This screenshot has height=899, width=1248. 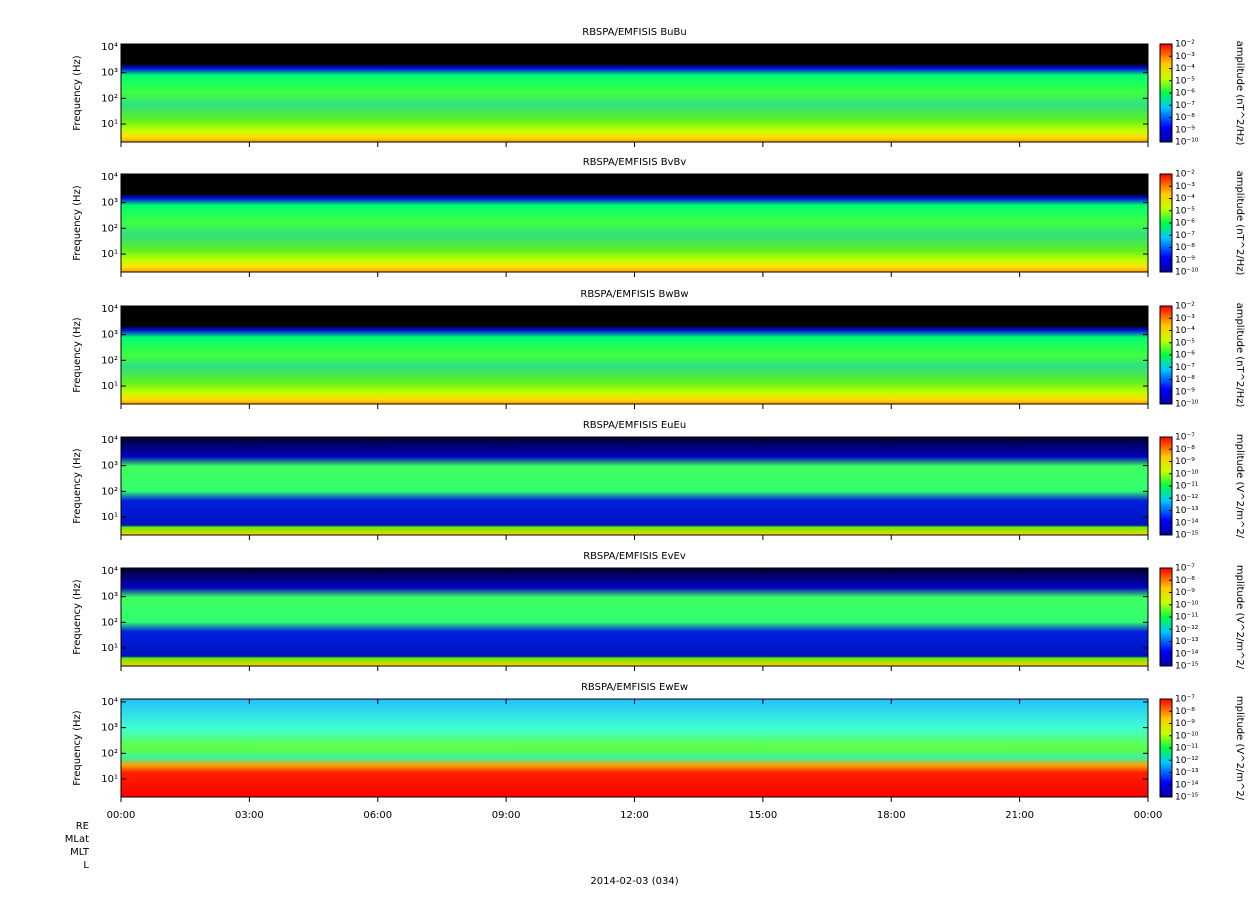 What do you see at coordinates (634, 881) in the screenshot?
I see `x-axis-label: 2014-02-03 (034)` at bounding box center [634, 881].